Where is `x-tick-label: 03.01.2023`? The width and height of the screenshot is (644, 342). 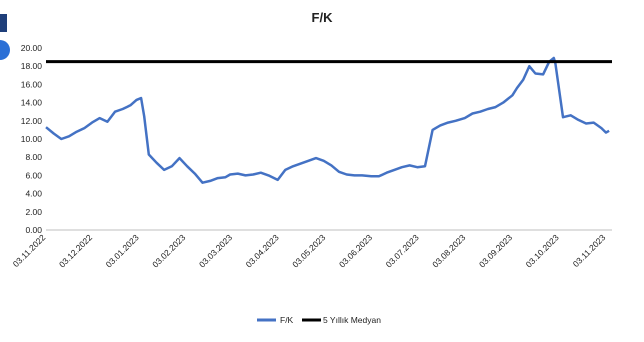 x-tick-label: 03.01.2023 is located at coordinates (122, 250).